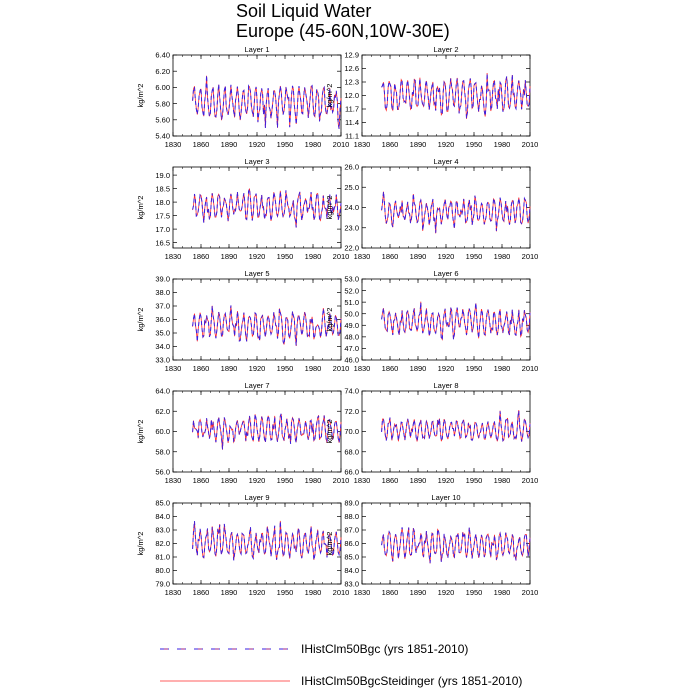 This screenshot has height=700, width=700. What do you see at coordinates (351, 516) in the screenshot?
I see `y-tick-label: 88.0` at bounding box center [351, 516].